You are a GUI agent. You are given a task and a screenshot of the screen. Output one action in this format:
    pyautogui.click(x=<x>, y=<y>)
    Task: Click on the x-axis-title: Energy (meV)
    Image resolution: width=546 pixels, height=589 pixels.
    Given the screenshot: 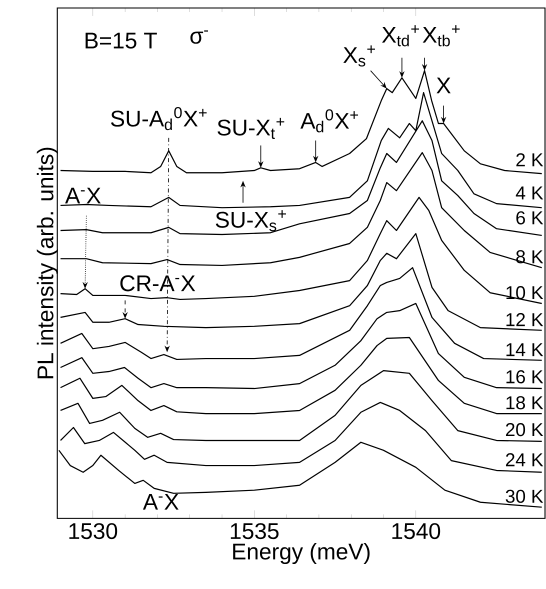 What is the action you would take?
    pyautogui.click(x=301, y=553)
    